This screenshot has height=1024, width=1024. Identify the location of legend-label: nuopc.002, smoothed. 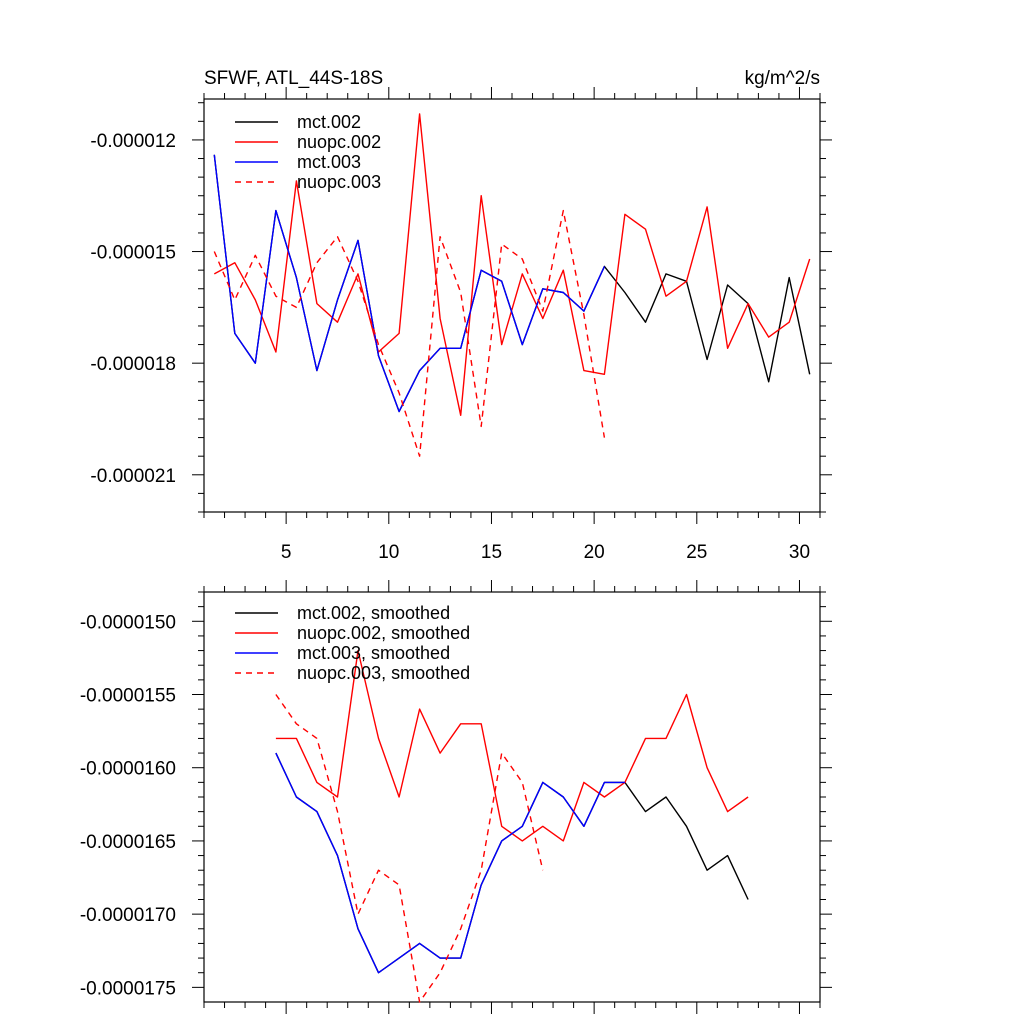
(383, 633).